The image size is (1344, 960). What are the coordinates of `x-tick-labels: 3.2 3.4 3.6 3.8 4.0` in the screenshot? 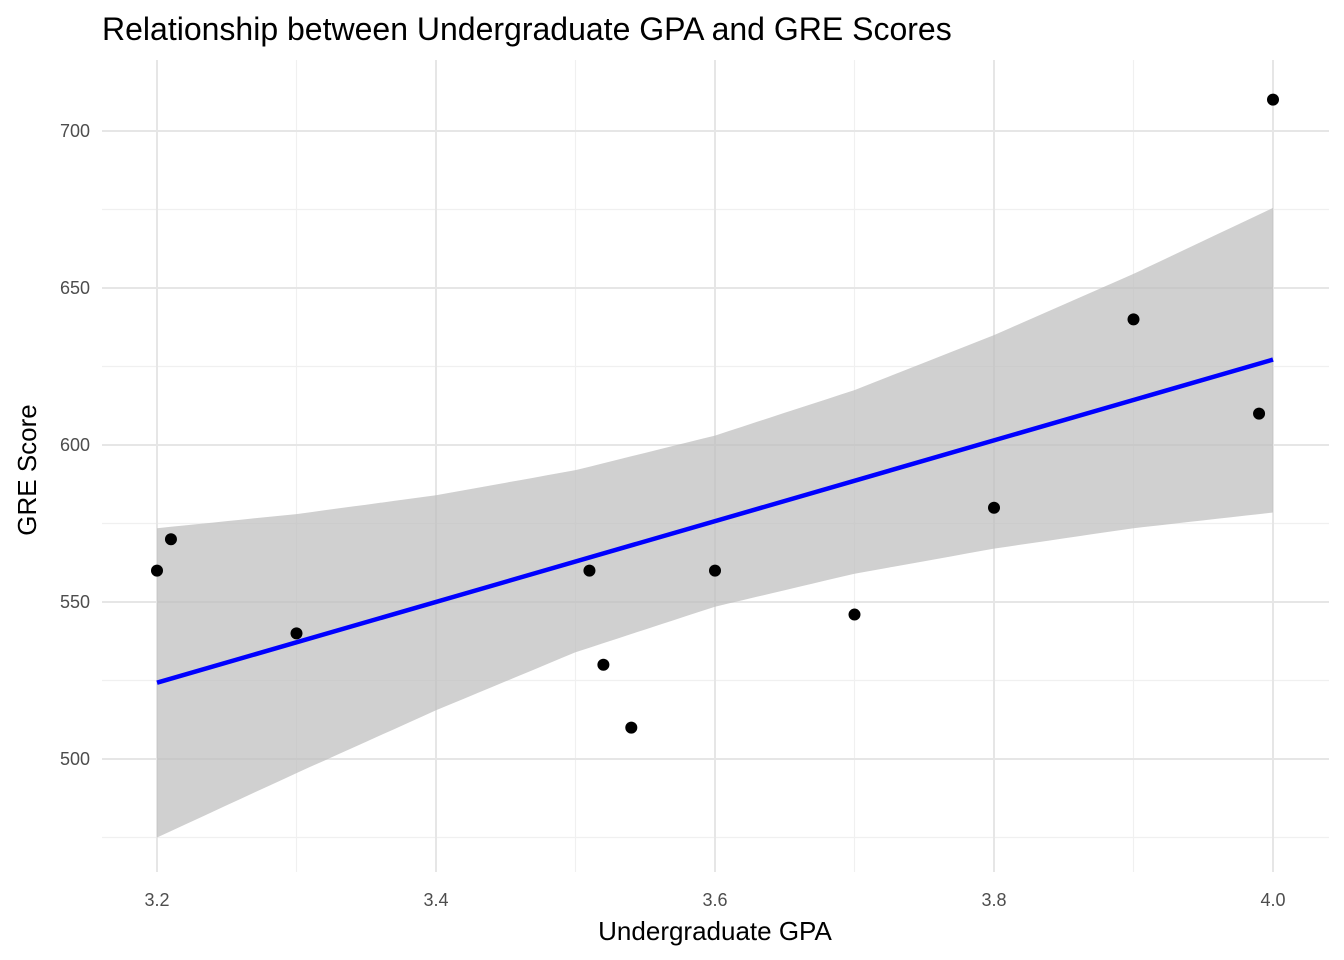 It's located at (714, 900).